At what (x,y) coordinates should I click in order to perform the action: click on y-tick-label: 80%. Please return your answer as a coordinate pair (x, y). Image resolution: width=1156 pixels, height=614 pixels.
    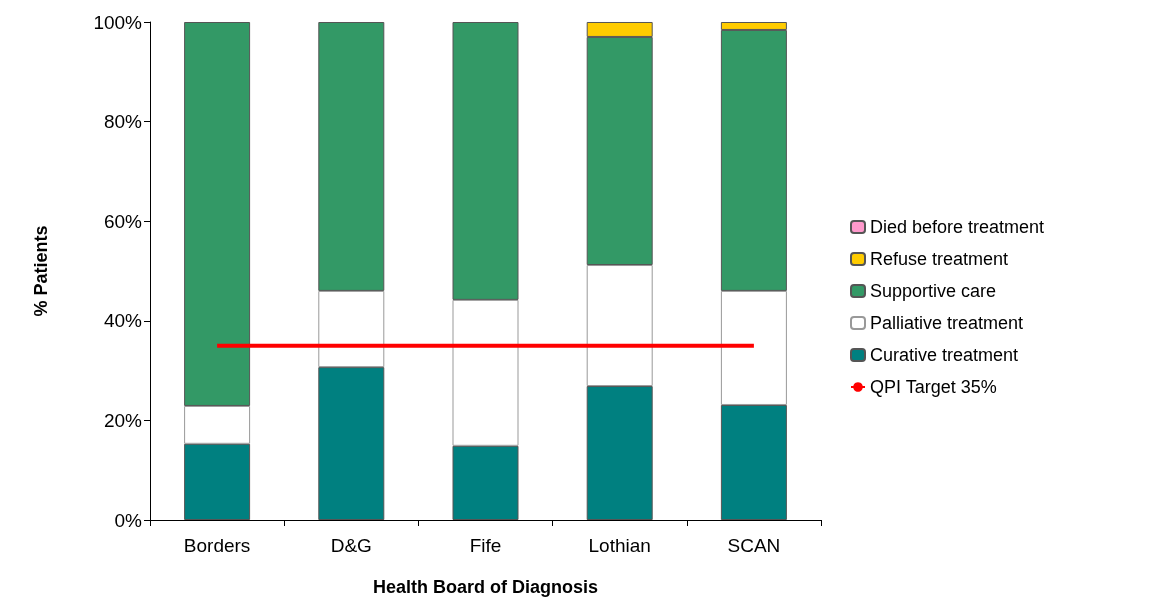
    Looking at the image, I should click on (123, 122).